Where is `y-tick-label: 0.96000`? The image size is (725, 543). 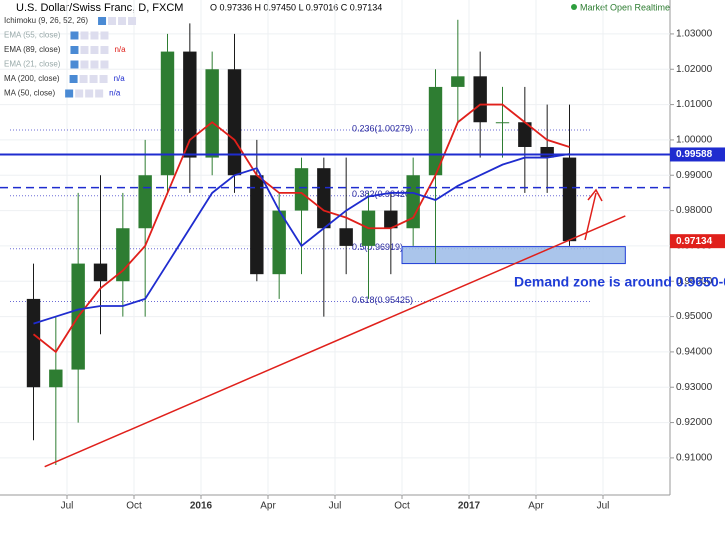 y-tick-label: 0.96000 is located at coordinates (694, 281).